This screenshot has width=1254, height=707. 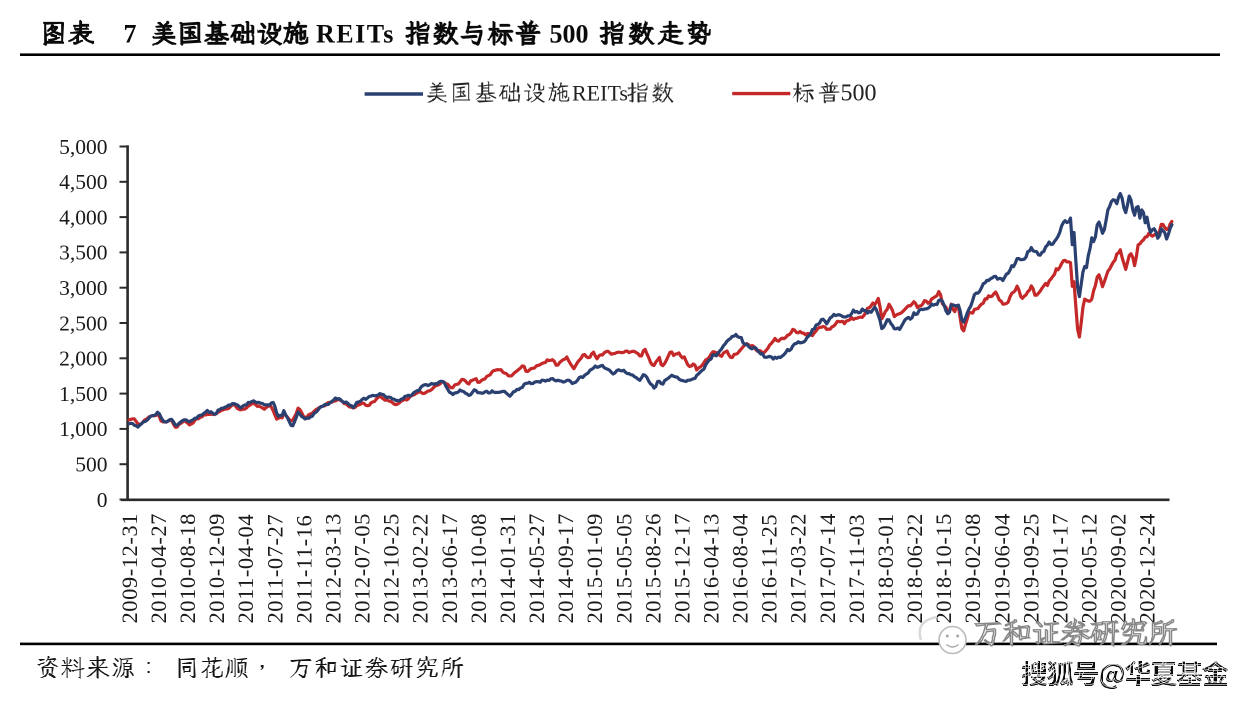 I want to click on svg-text: 2020-01-17, so click(x=1060, y=568).